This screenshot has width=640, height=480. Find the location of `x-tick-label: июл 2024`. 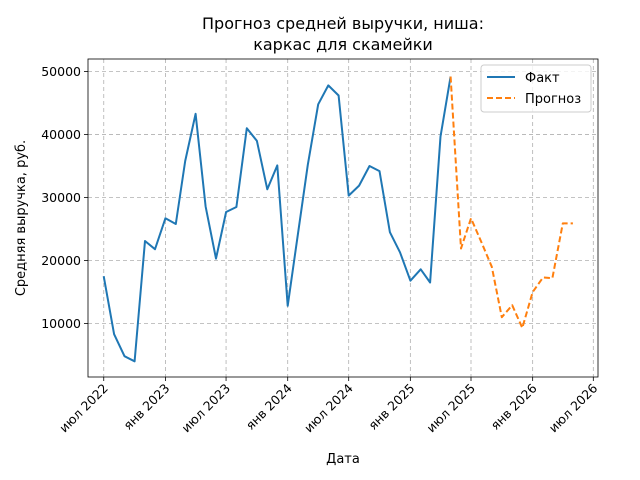

x-tick-label: июл 2024 is located at coordinates (328, 407).